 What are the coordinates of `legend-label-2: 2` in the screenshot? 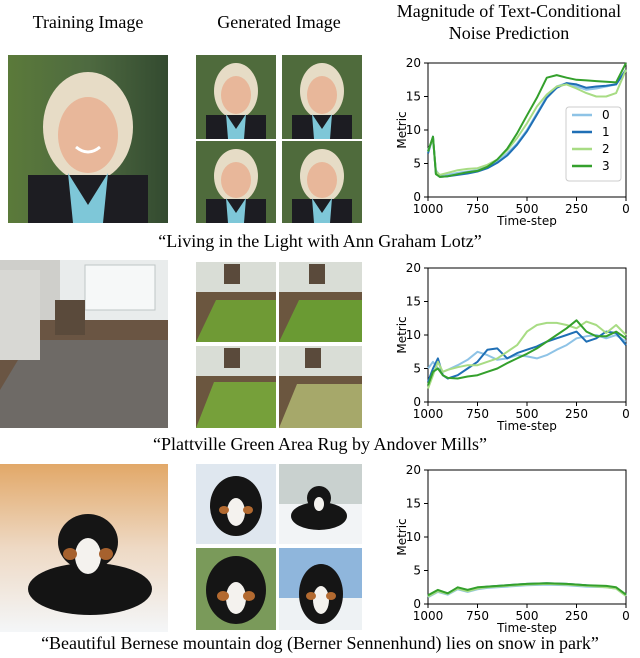 It's located at (606, 149).